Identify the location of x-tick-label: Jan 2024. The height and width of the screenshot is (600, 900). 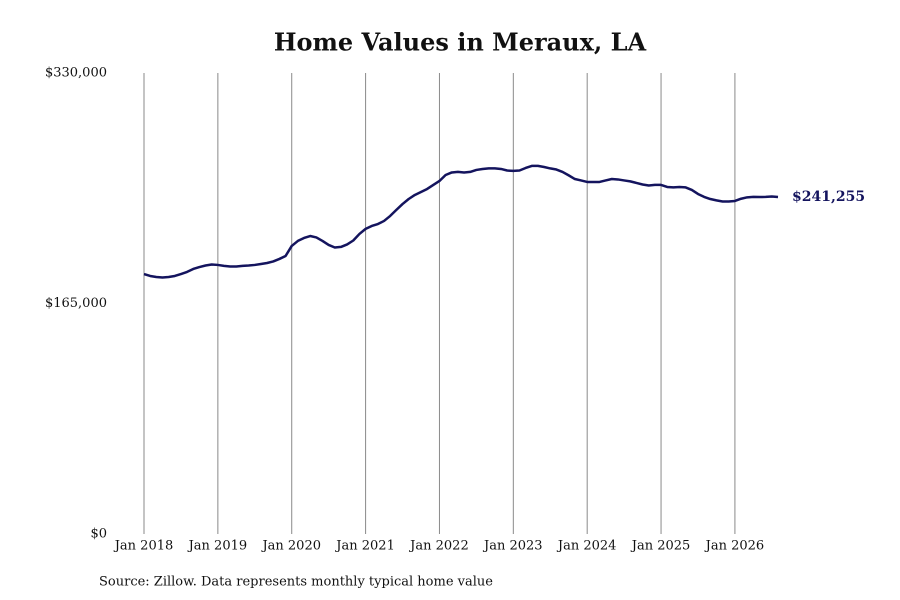
(586, 546).